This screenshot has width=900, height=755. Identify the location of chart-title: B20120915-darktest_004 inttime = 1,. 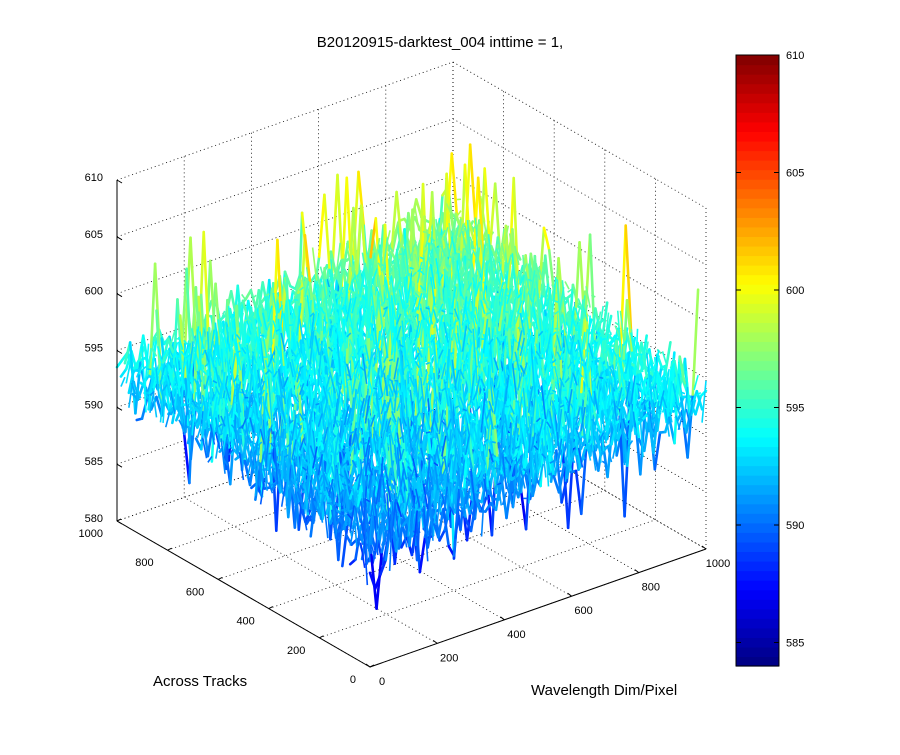
(440, 42).